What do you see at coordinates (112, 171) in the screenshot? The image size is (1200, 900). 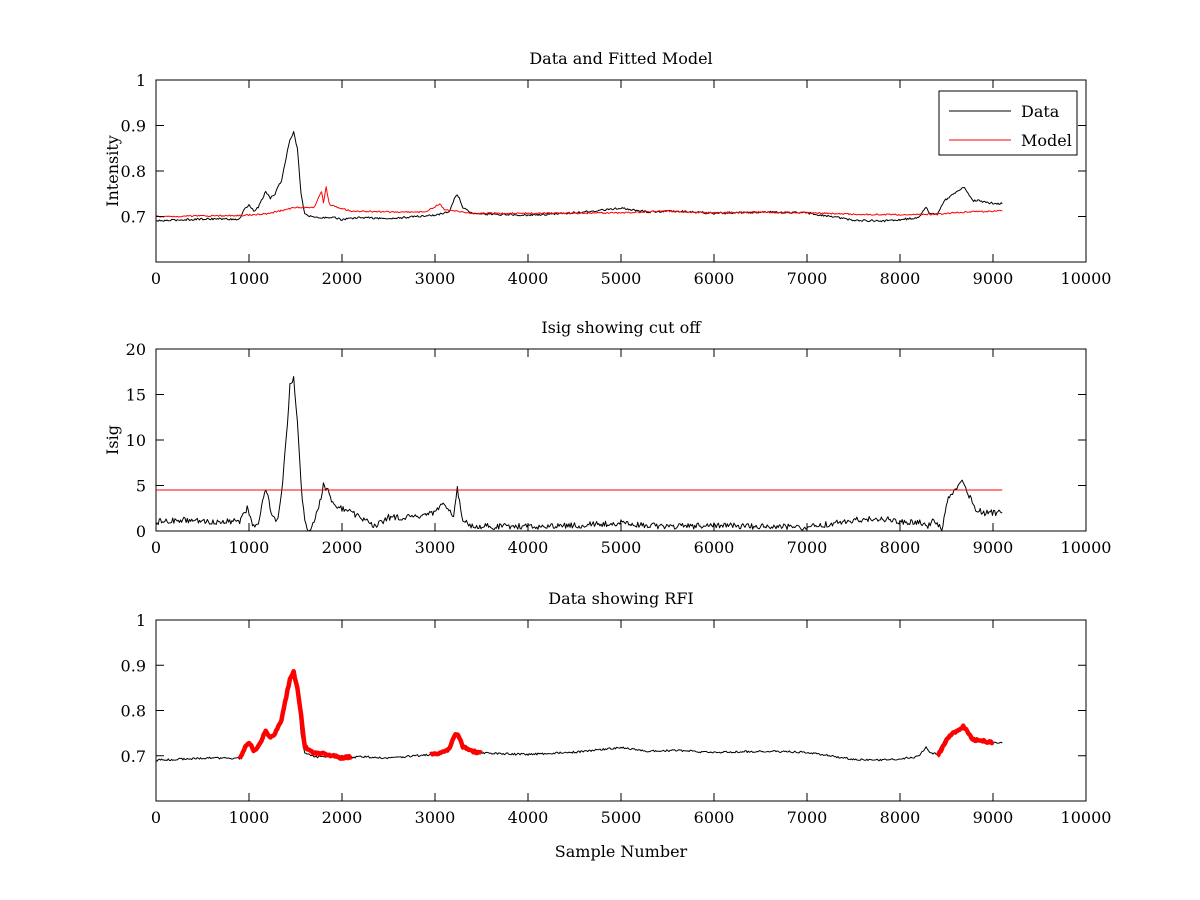 I see `y-axis-label: Intensity` at bounding box center [112, 171].